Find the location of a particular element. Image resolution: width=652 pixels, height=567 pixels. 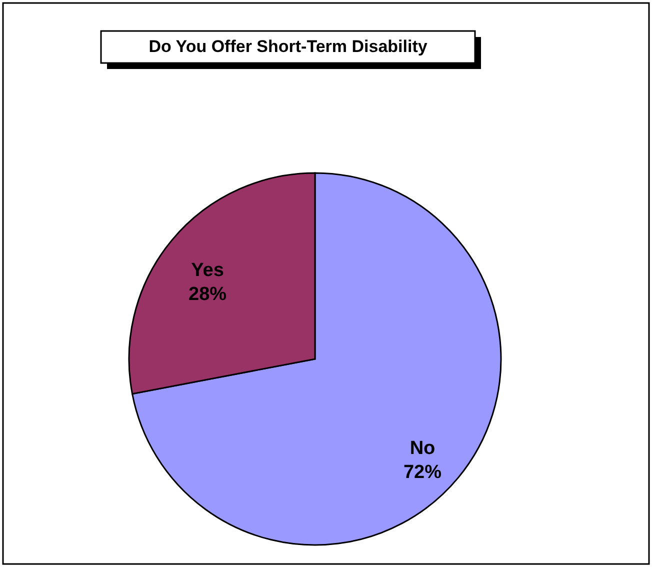

data-label: 28% is located at coordinates (207, 295).